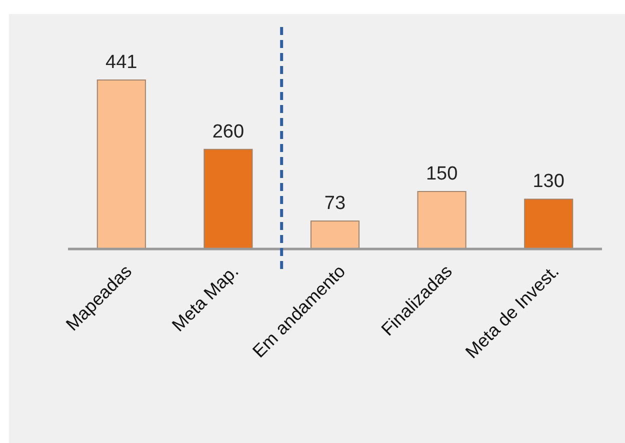  I want to click on data-label: 260, so click(228, 131).